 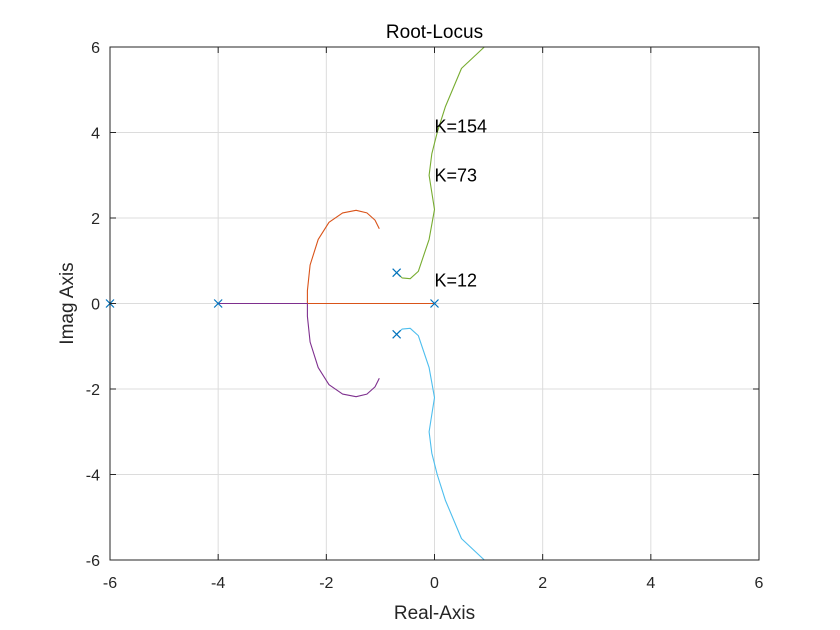 I want to click on x-tick-label: -6, so click(x=110, y=583).